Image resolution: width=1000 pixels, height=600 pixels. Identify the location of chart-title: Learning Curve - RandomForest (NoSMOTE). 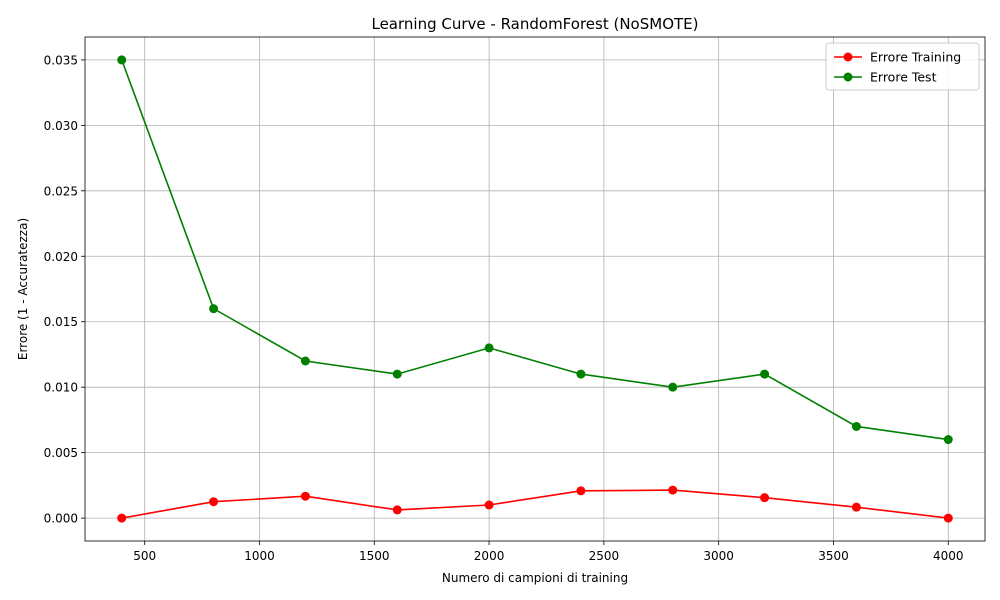
(534, 24).